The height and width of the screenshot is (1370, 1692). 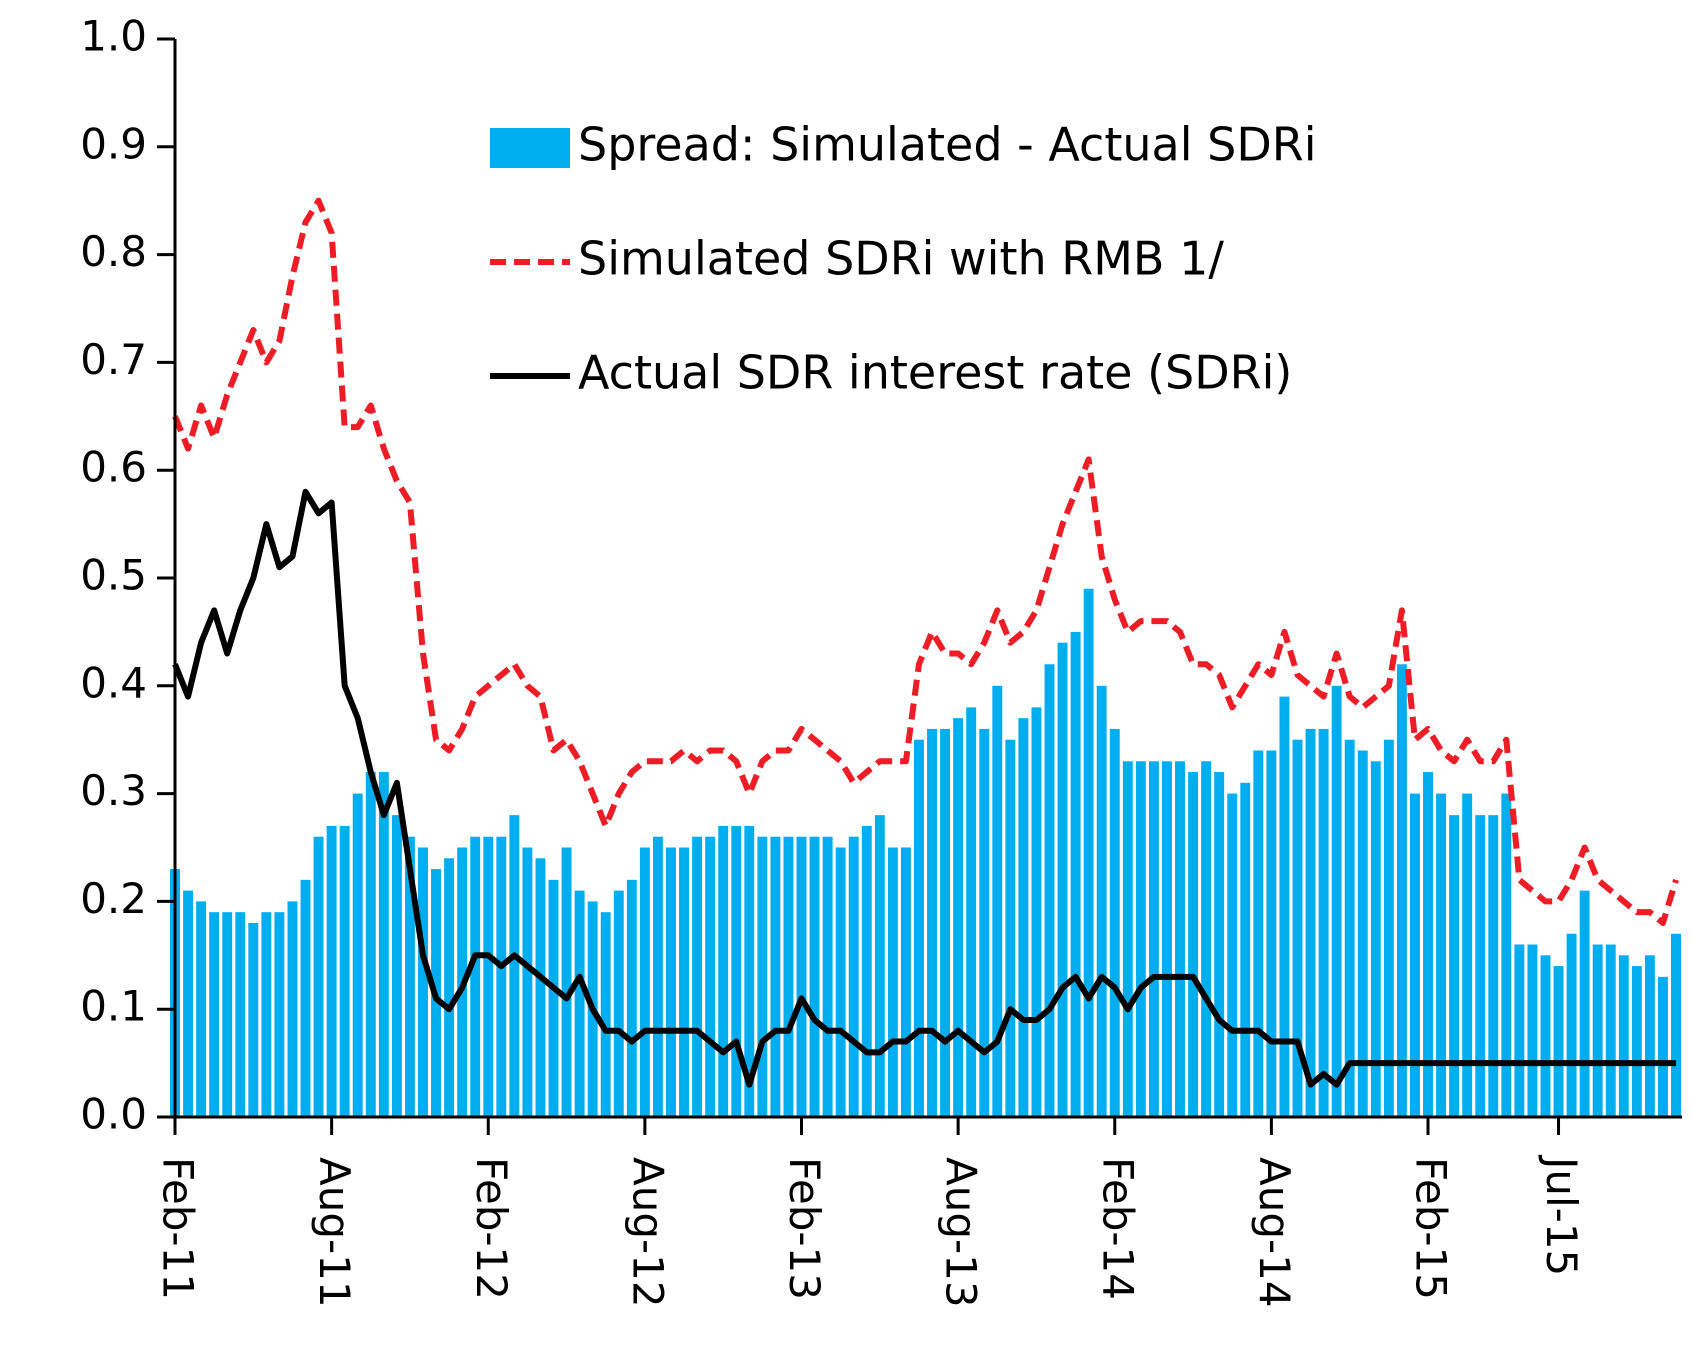 I want to click on y-tick-label: 0.2, so click(x=113, y=898).